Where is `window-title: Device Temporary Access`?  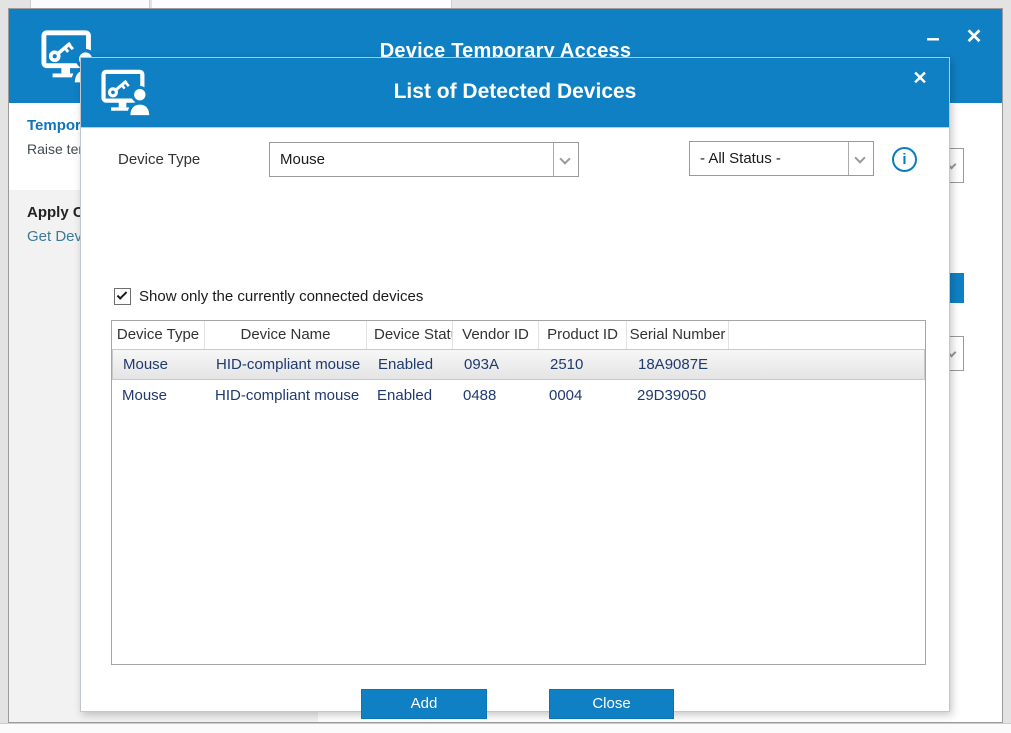
window-title: Device Temporary Access is located at coordinates (505, 51).